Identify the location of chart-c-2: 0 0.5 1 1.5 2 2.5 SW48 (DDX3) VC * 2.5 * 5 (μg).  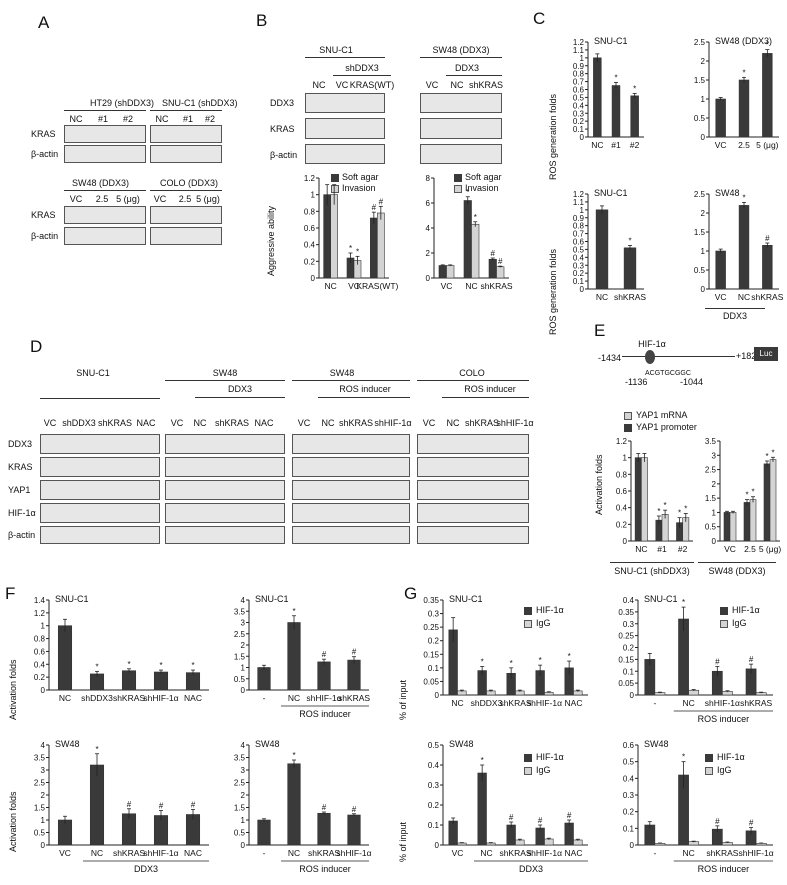
(736, 93).